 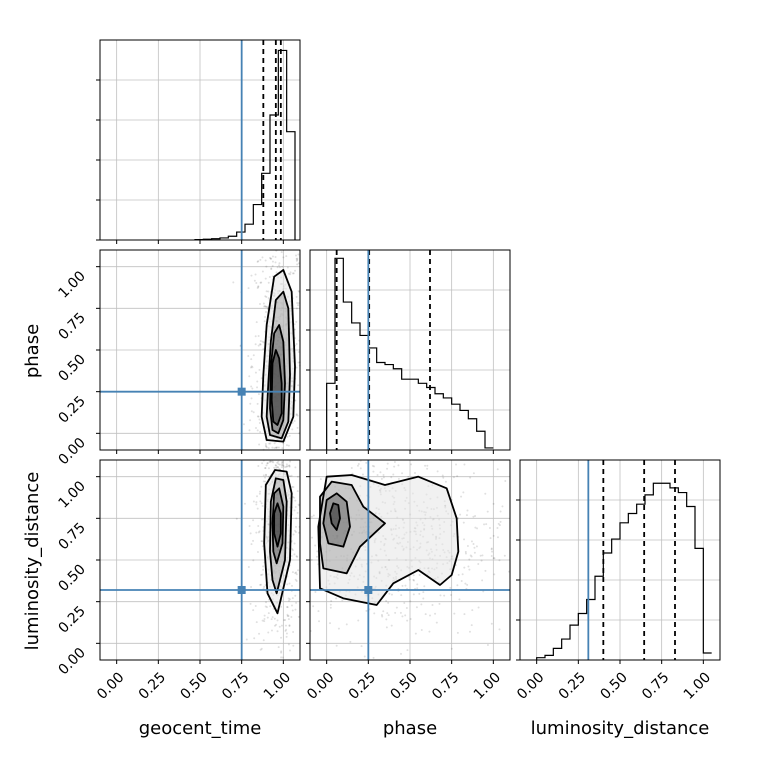 What do you see at coordinates (277, 686) in the screenshot?
I see `x-tick-label: 1.00` at bounding box center [277, 686].